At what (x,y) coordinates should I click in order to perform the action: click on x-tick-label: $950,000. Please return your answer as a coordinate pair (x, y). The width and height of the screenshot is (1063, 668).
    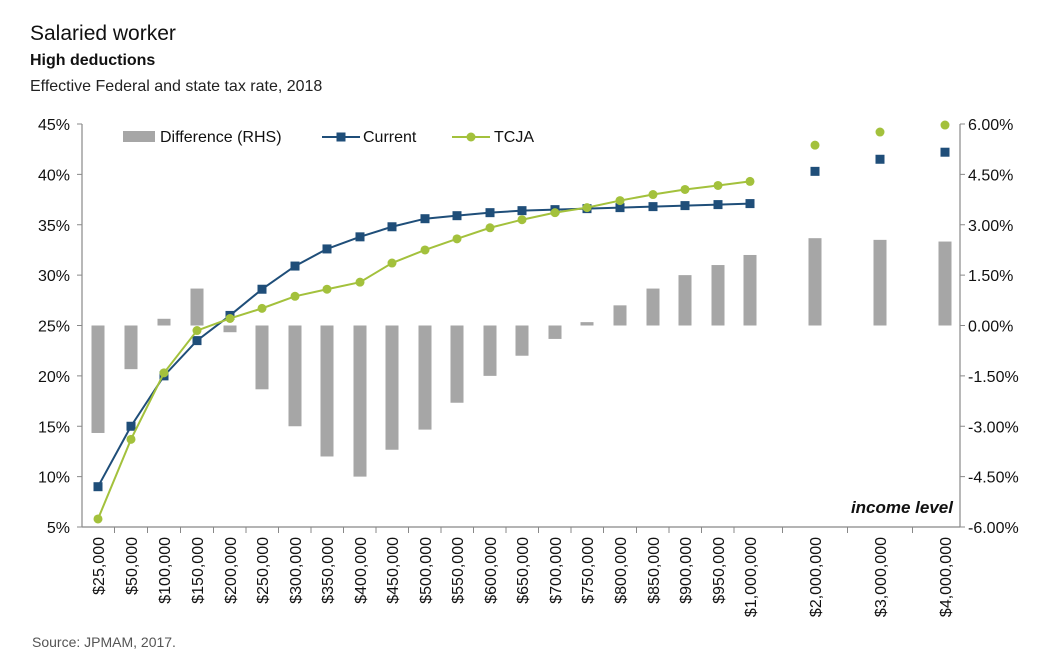
    Looking at the image, I should click on (719, 570).